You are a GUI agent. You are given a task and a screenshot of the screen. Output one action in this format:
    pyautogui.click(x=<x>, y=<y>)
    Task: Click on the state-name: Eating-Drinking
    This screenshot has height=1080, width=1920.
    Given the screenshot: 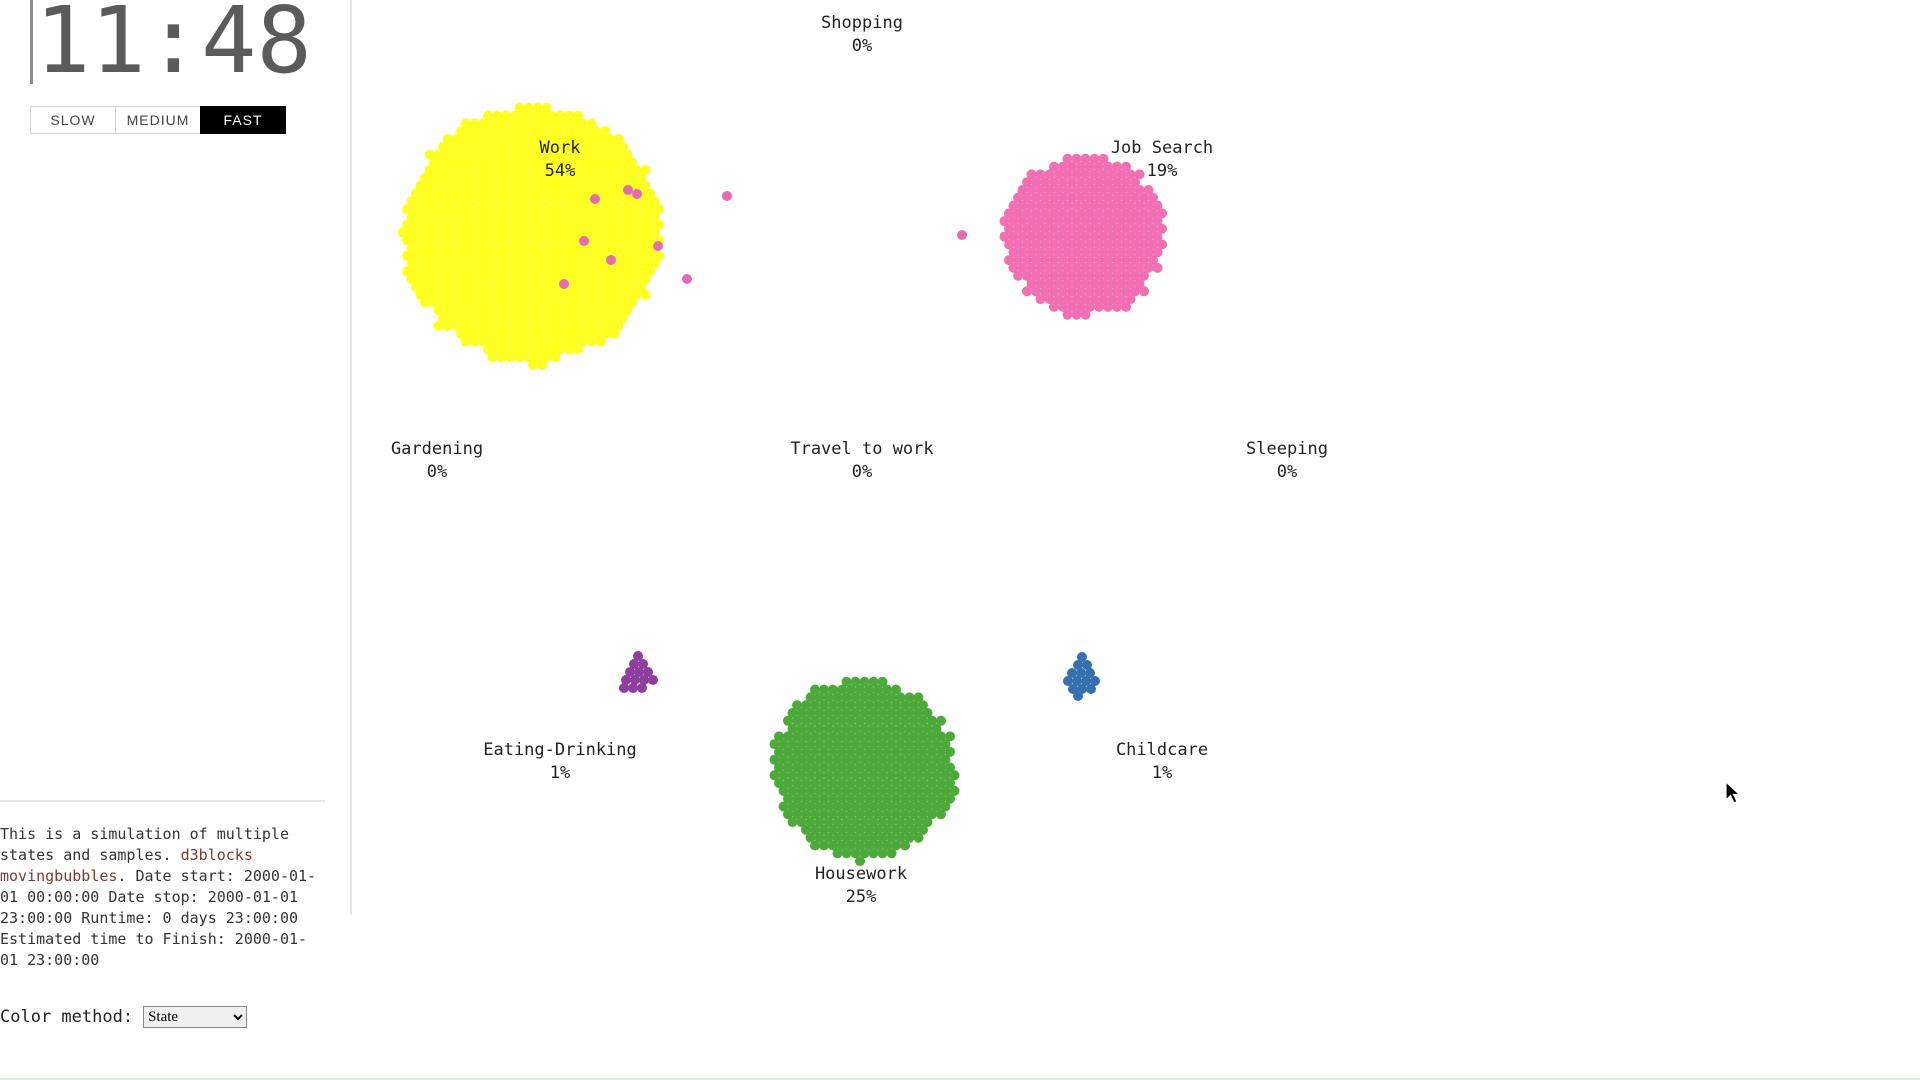 What is the action you would take?
    pyautogui.click(x=560, y=750)
    